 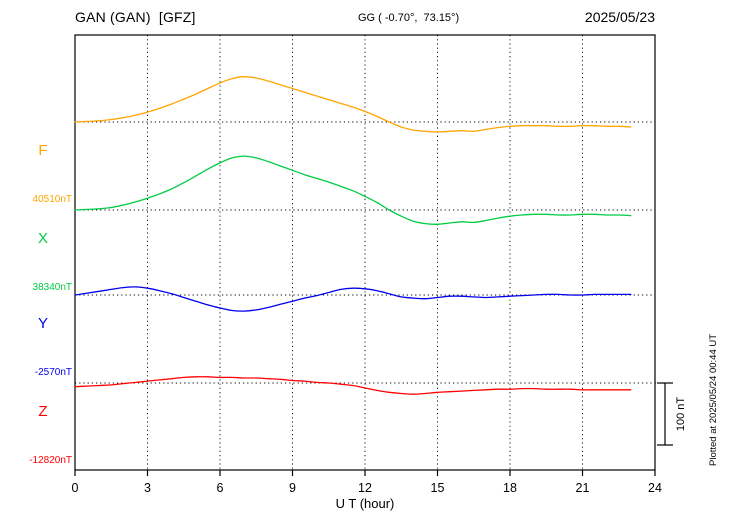 What do you see at coordinates (53, 372) in the screenshot?
I see `baseline-value-Y: -2570nT` at bounding box center [53, 372].